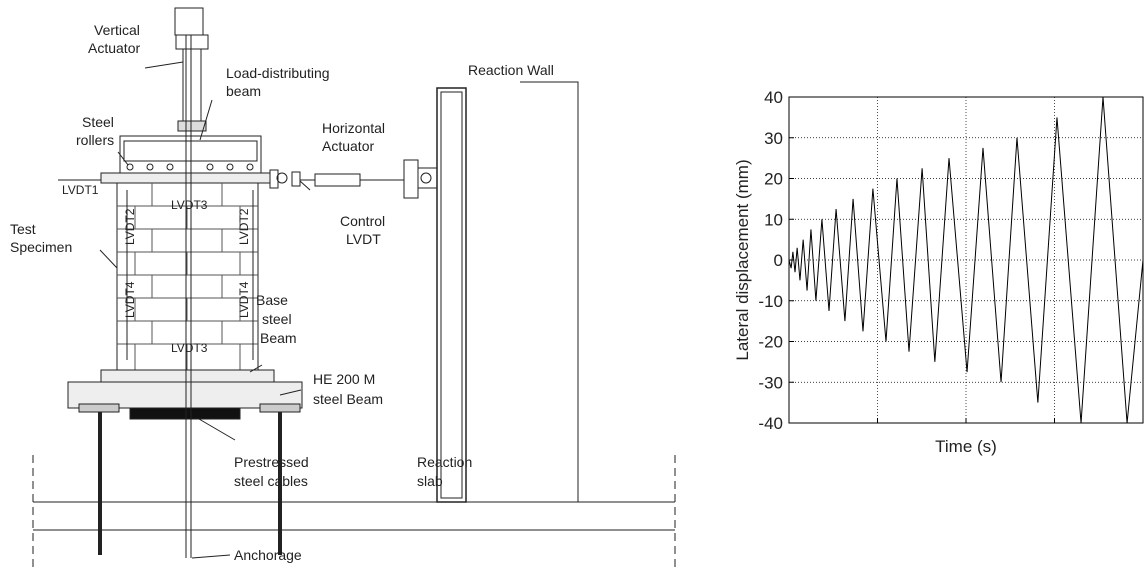 Image resolution: width=1145 pixels, height=567 pixels. What do you see at coordinates (549, 291) in the screenshot?
I see `reaction-wall-outline` at bounding box center [549, 291].